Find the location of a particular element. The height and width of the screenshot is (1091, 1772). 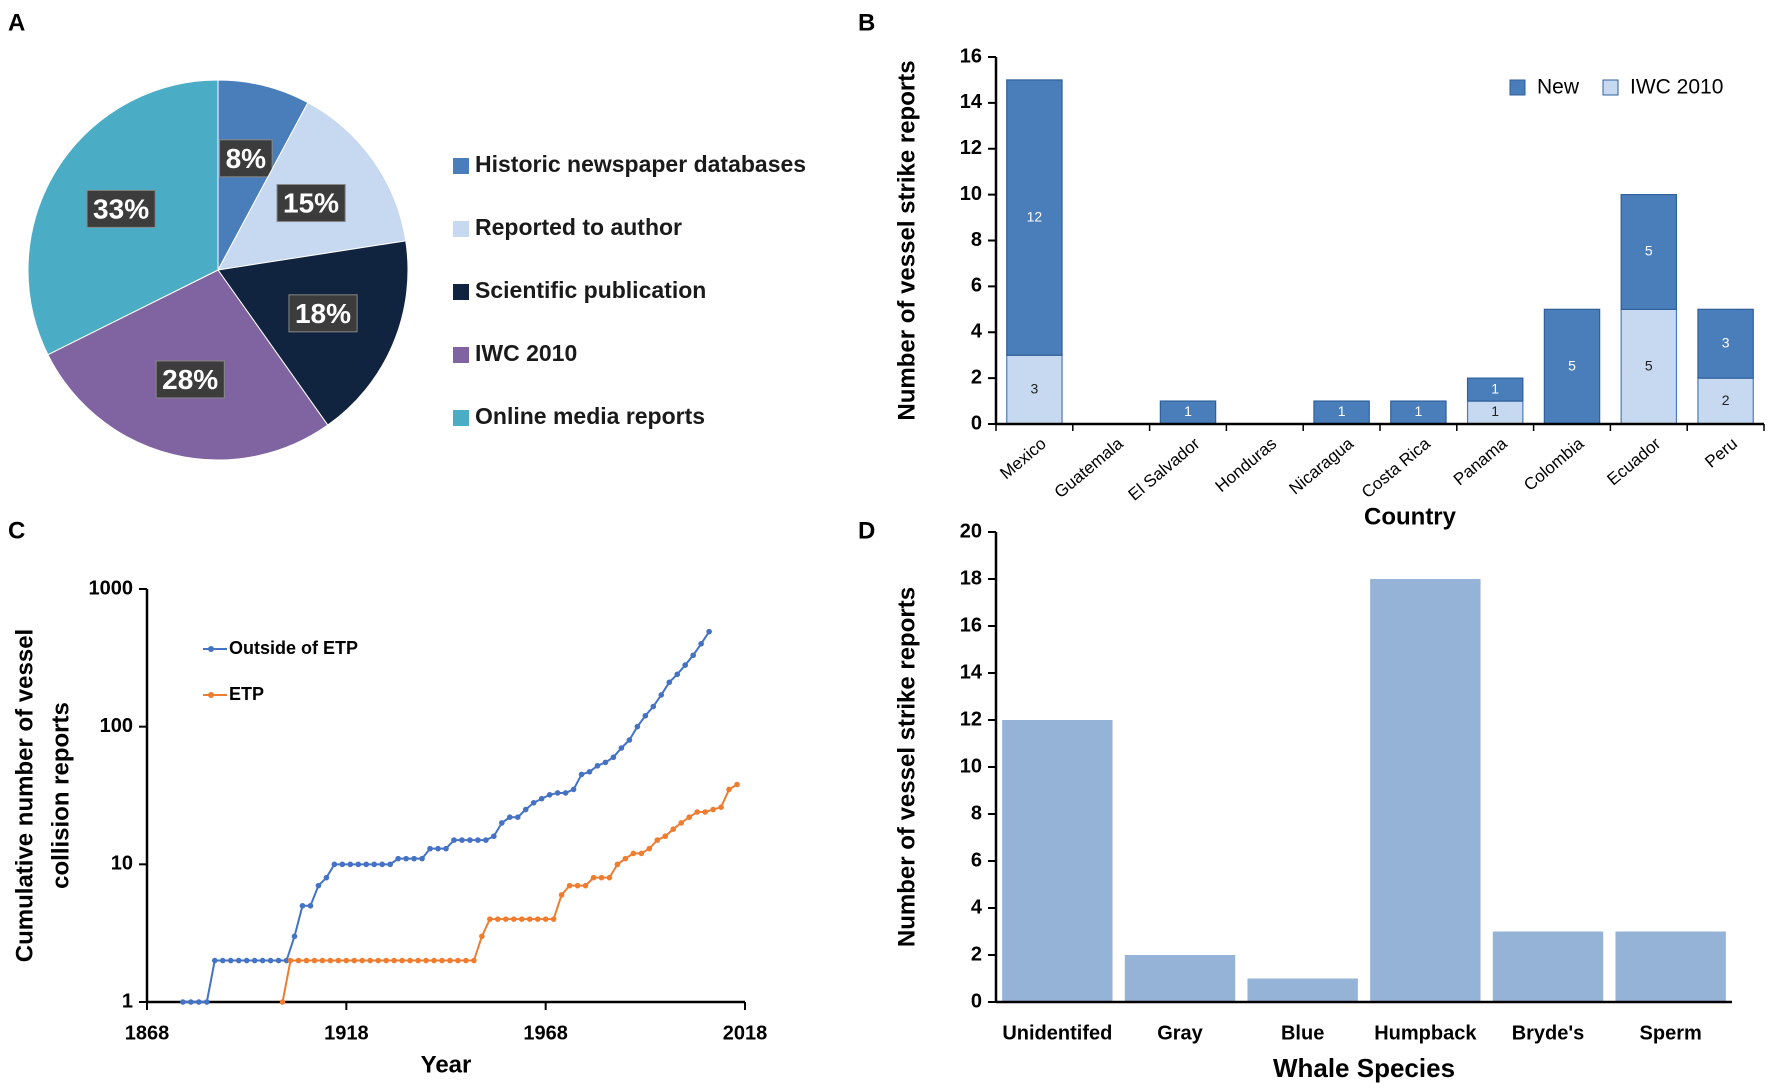

panel-label: B is located at coordinates (866, 22).